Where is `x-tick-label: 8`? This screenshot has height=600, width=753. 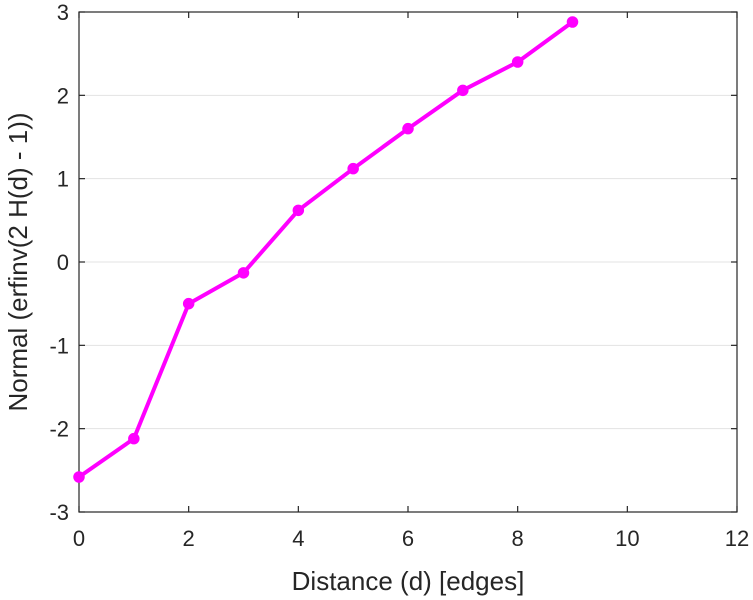 x-tick-label: 8 is located at coordinates (518, 538).